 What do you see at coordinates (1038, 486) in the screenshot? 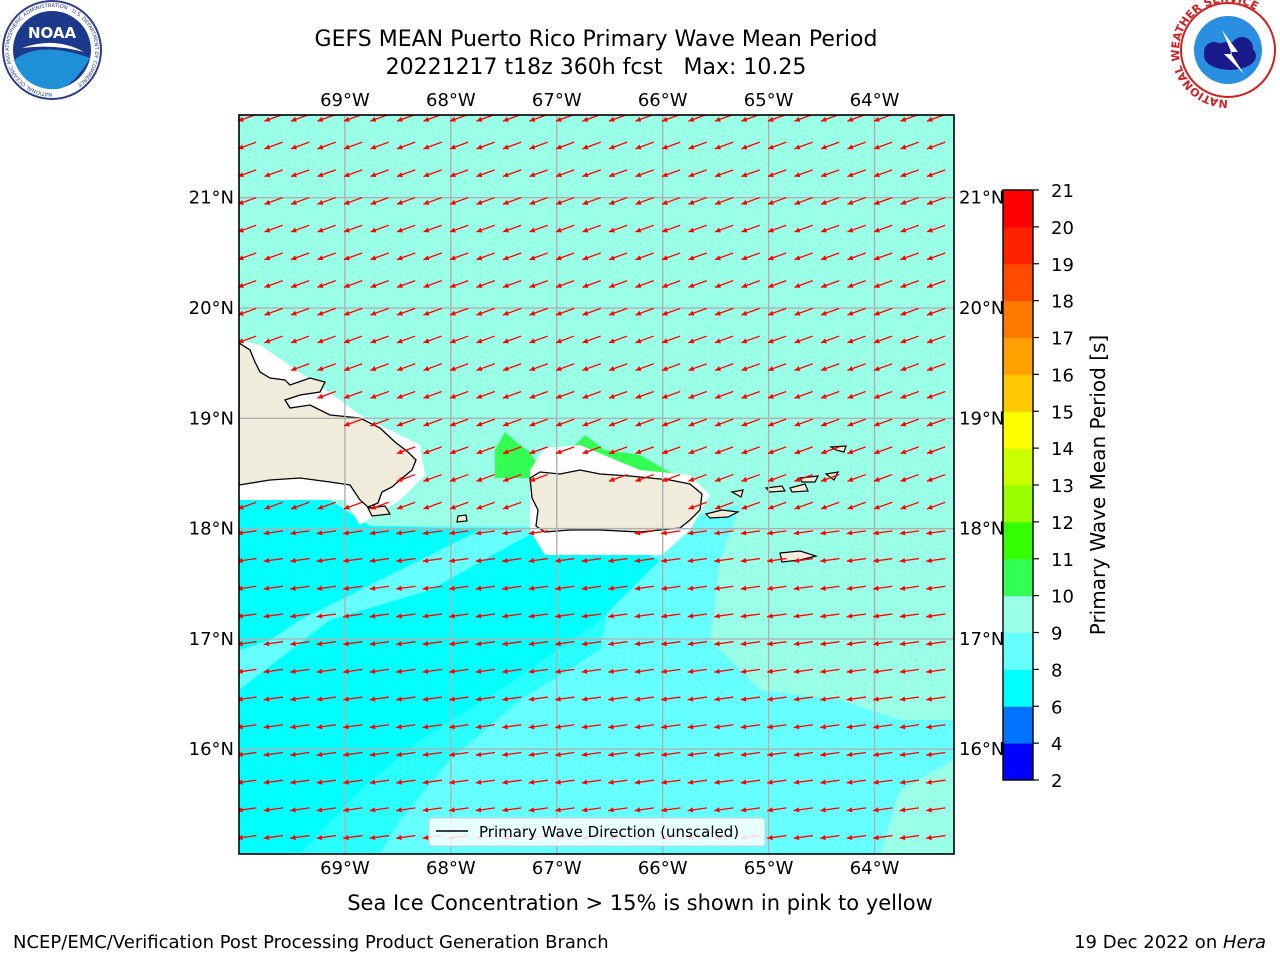
I see `colorbar: 2 4 6 8 9 10 11 12 13 14 15 16 17 18 19 20 21` at bounding box center [1038, 486].